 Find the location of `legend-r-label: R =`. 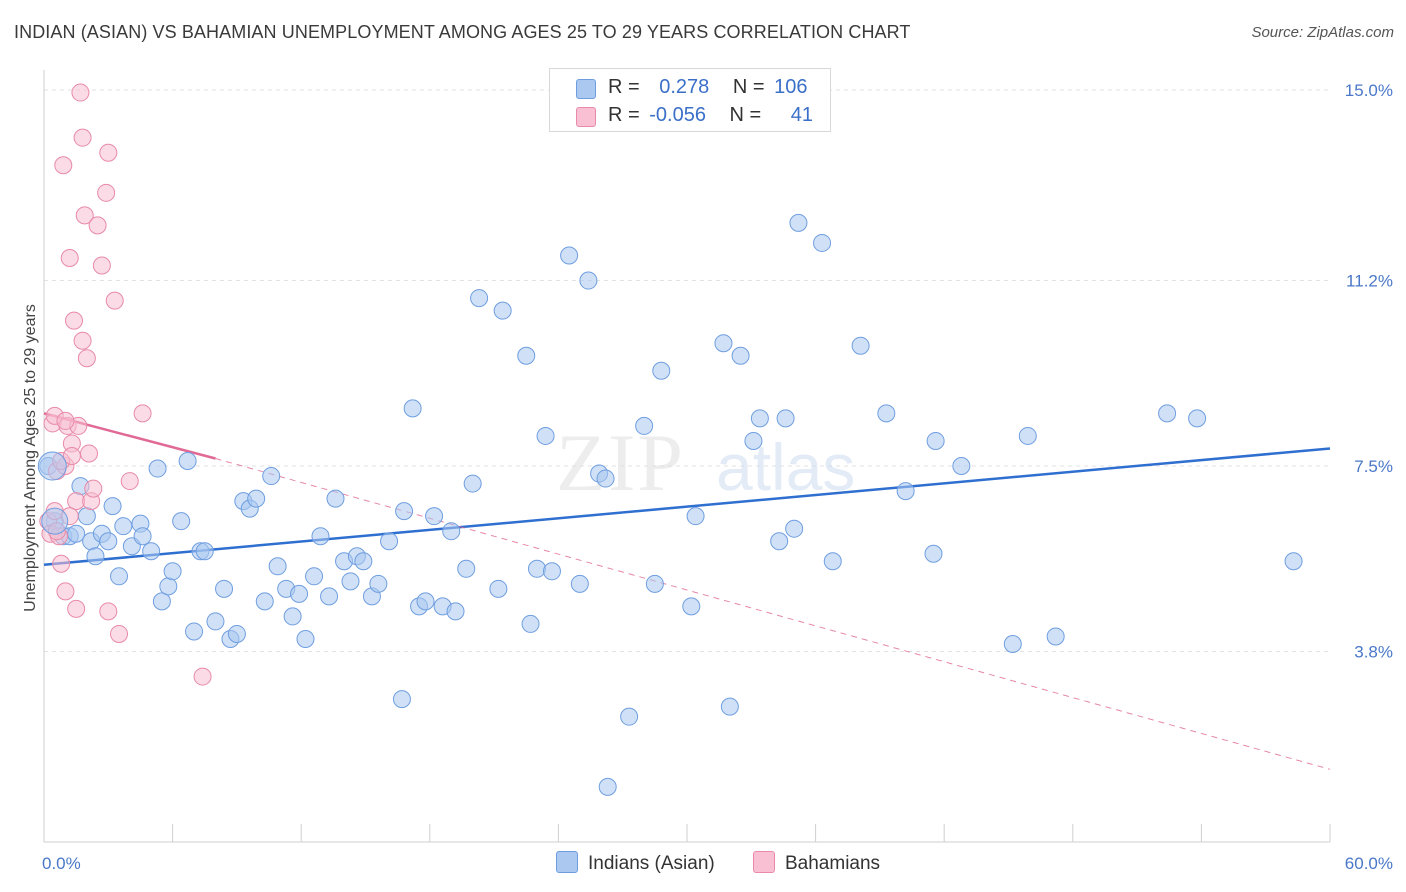

legend-r-label: R = is located at coordinates (624, 115).